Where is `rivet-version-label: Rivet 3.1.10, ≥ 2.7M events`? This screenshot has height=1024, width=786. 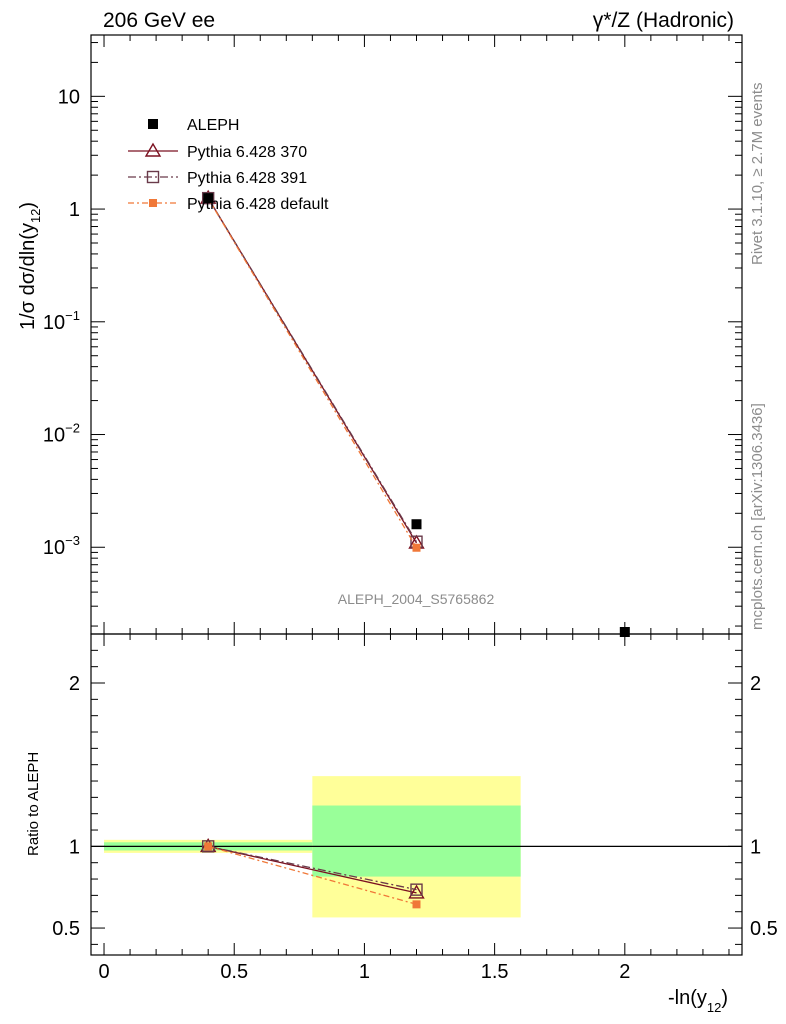
rivet-version-label: Rivet 3.1.10, ≥ 2.7M events is located at coordinates (757, 174).